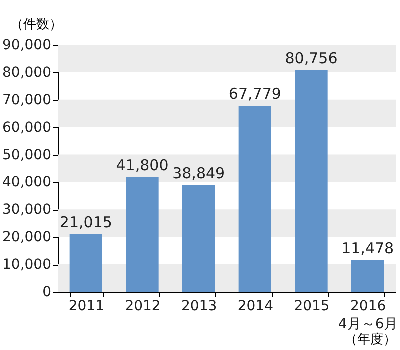 This screenshot has width=400, height=350. What do you see at coordinates (27, 155) in the screenshot?
I see `y-tick-label: 50,000` at bounding box center [27, 155].